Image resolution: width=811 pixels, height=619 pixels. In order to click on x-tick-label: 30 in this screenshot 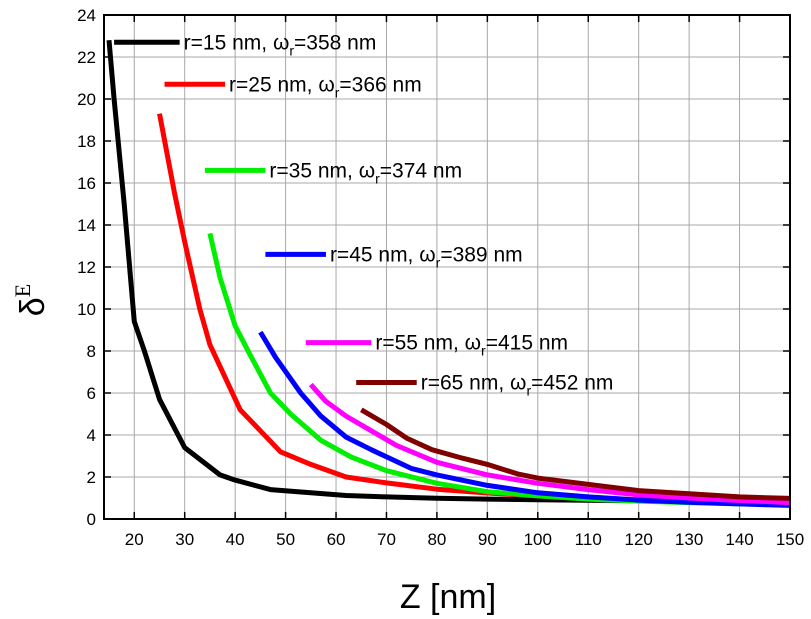, I will do `click(184, 539)`.